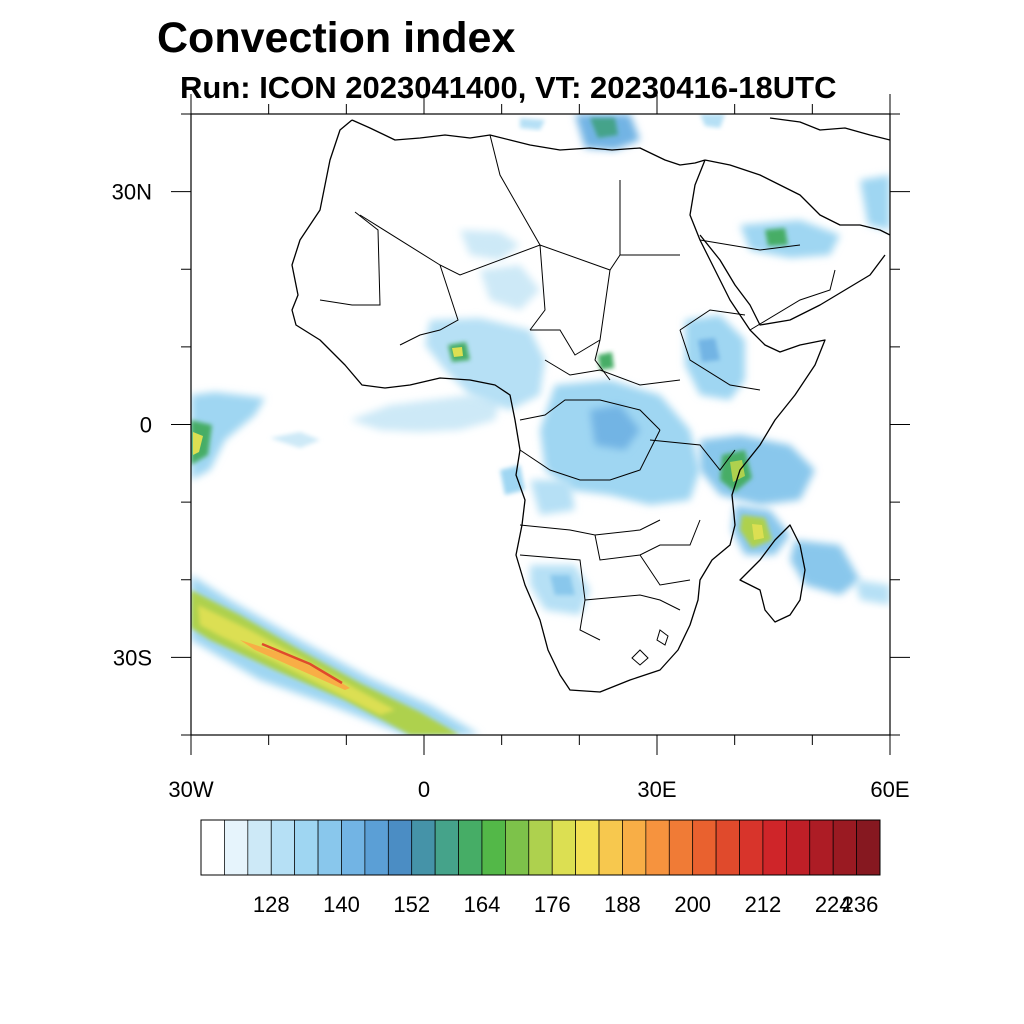  Describe the element at coordinates (560, 590) in the screenshot. I see `southern-africa-cells` at that location.